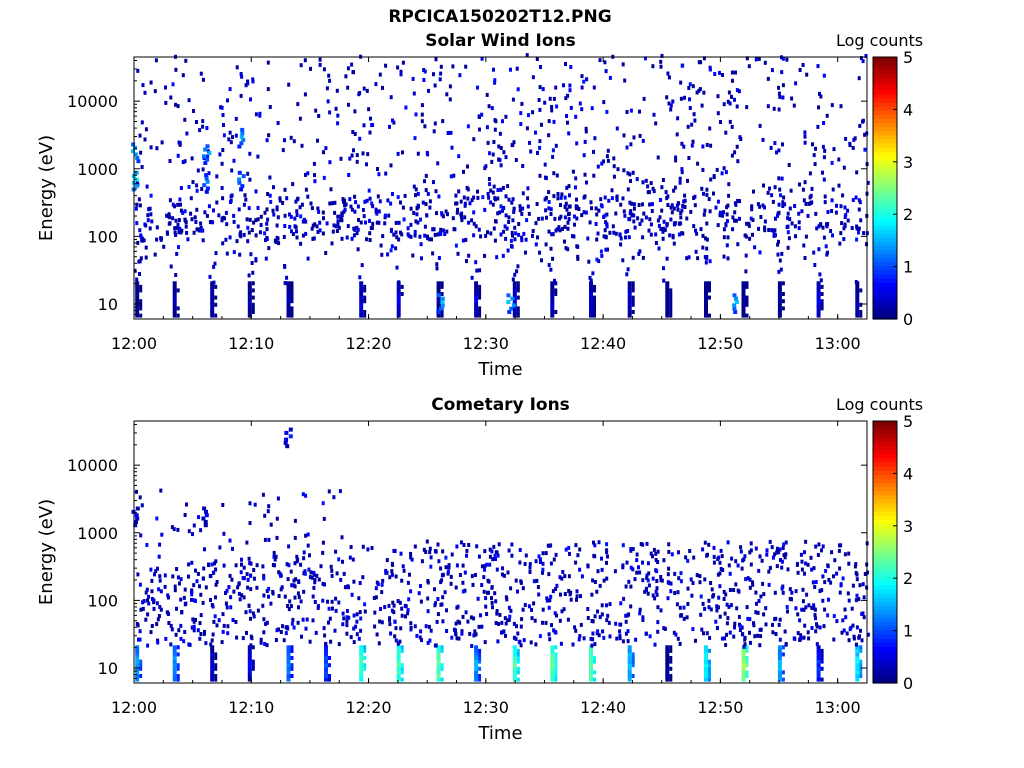 This screenshot has width=1024, height=768. I want to click on x-tick-label: 12:20, so click(369, 343).